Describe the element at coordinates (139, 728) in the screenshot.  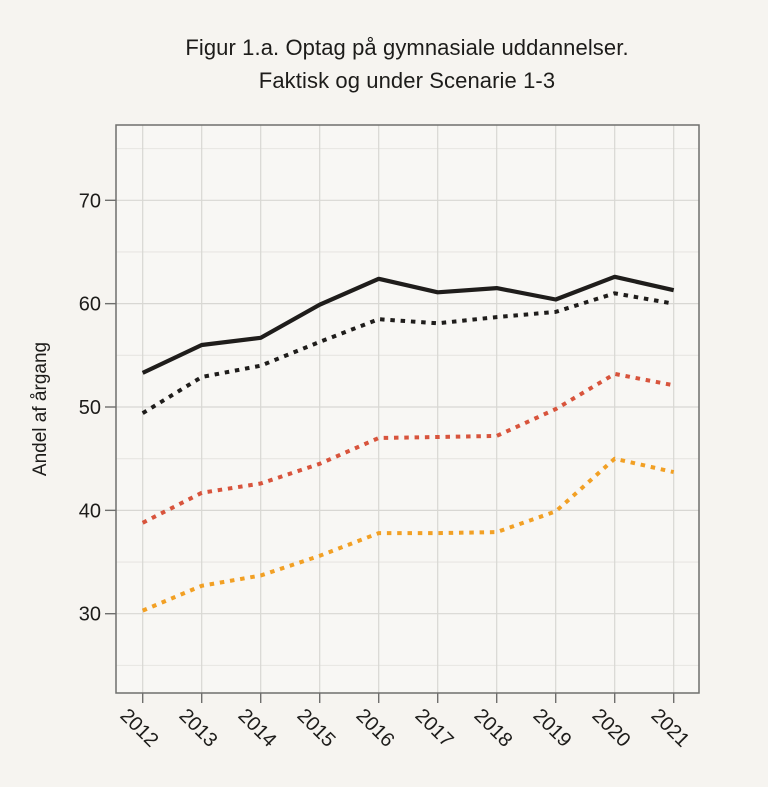
I see `x-tick-label: 2012` at that location.